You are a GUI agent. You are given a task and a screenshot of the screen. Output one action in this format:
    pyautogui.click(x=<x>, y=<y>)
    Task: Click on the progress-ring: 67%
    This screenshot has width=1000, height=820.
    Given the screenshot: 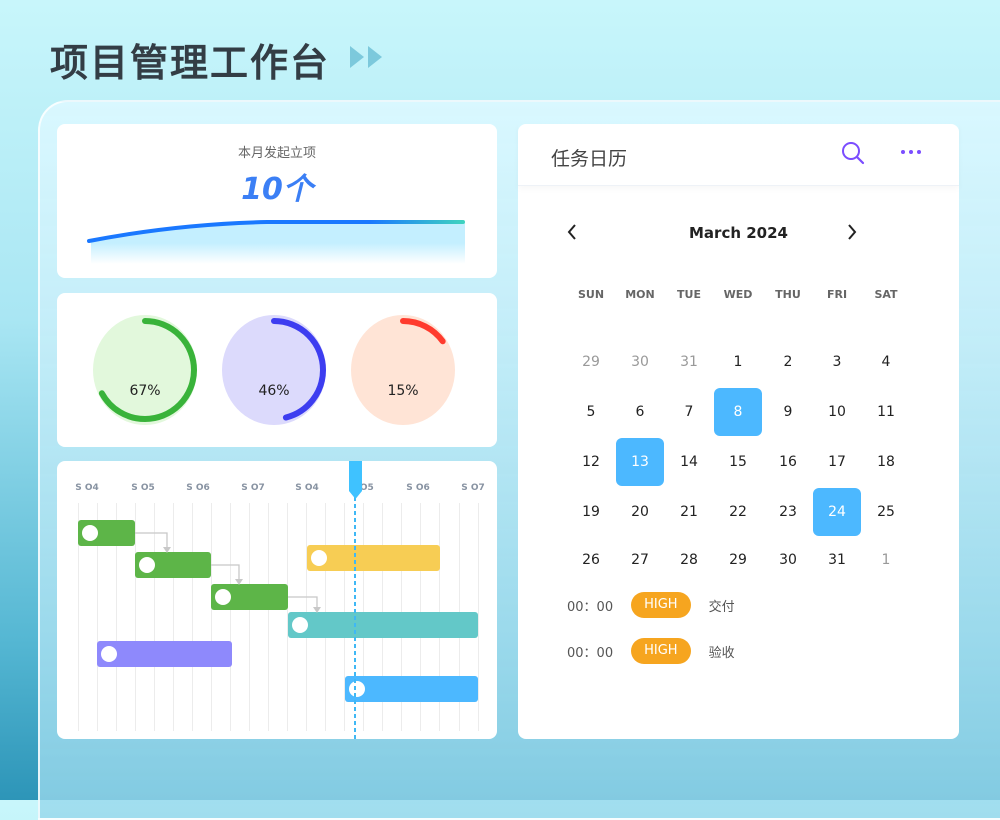 What is the action you would take?
    pyautogui.click(x=145, y=370)
    